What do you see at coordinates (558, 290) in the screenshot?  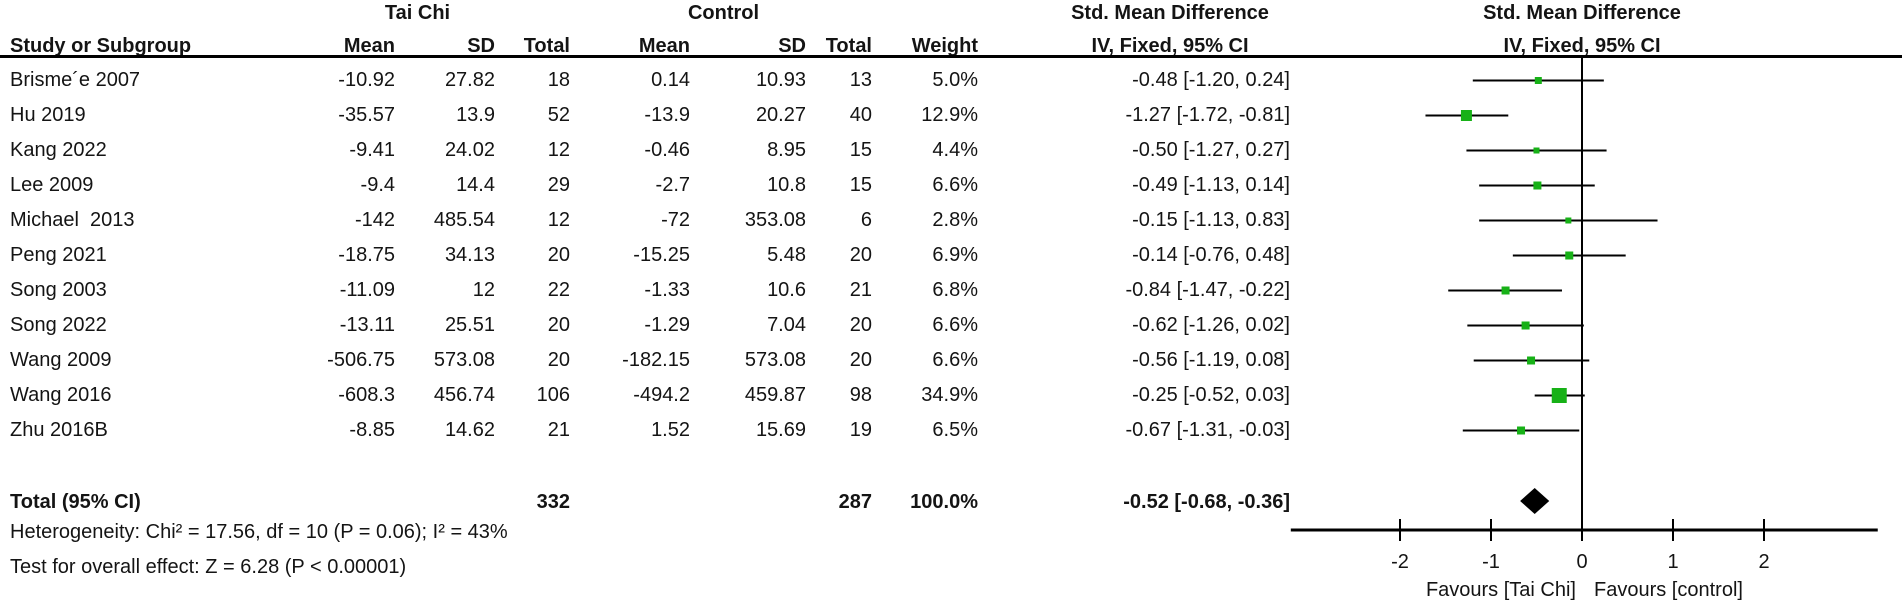 I see `taichi-total: 22` at bounding box center [558, 290].